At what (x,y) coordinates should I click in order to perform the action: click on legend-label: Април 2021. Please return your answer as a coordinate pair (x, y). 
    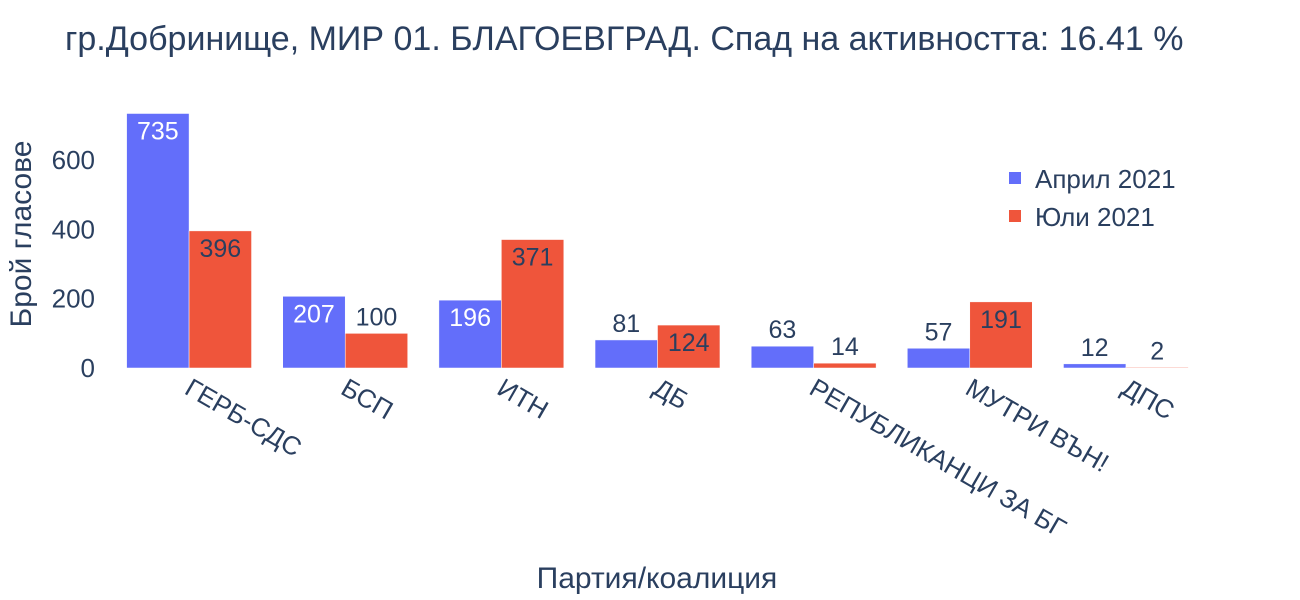
    Looking at the image, I should click on (1105, 179).